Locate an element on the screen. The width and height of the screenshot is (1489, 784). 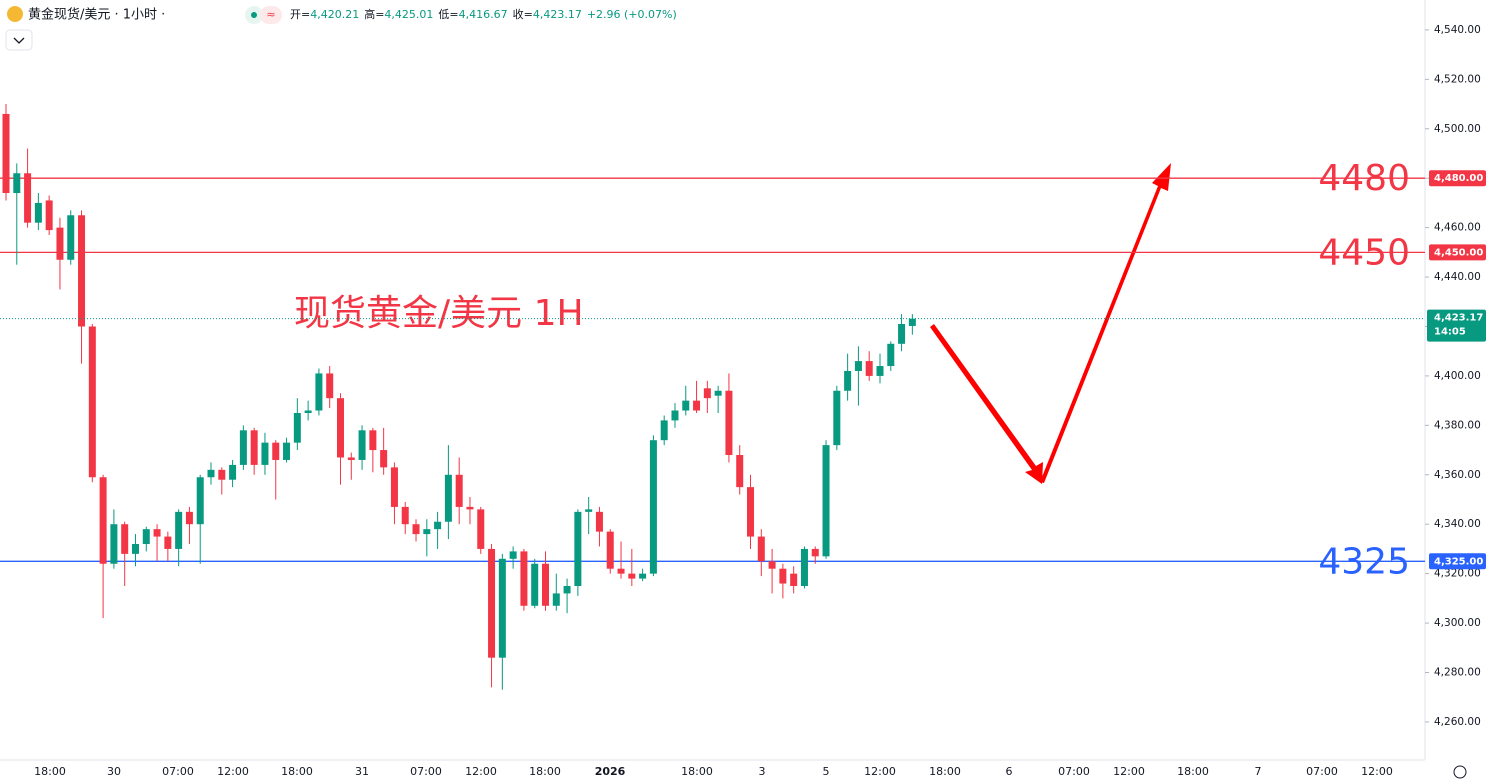
y-tick-label: 4,320.00 is located at coordinates (1457, 574).